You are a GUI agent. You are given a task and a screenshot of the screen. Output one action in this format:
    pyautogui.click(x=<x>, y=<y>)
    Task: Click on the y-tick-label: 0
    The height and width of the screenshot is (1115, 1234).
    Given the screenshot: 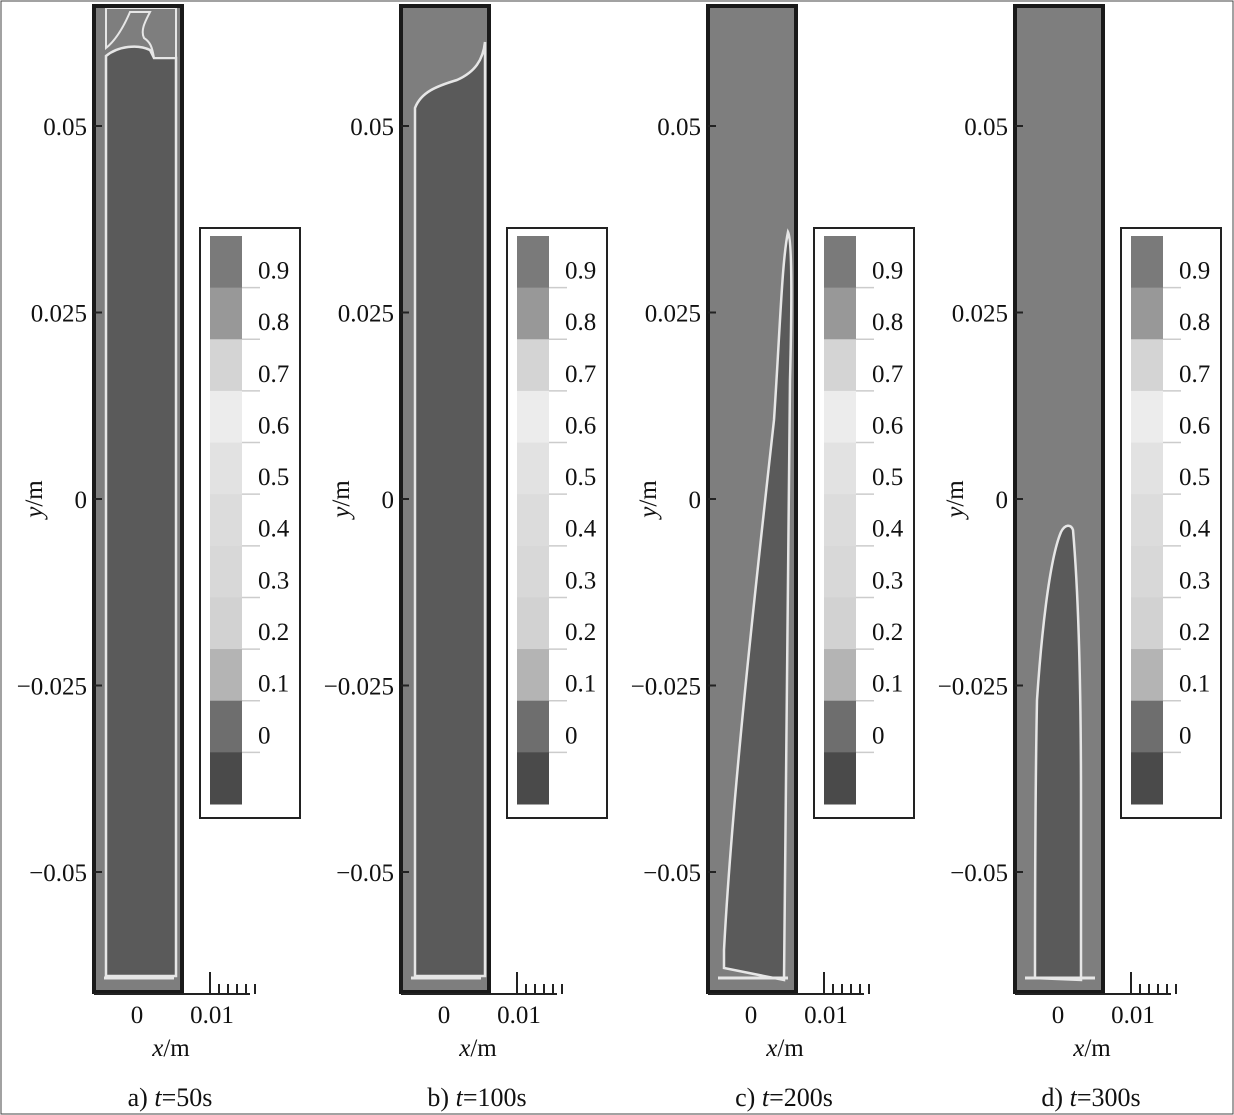 What is the action you would take?
    pyautogui.click(x=388, y=500)
    